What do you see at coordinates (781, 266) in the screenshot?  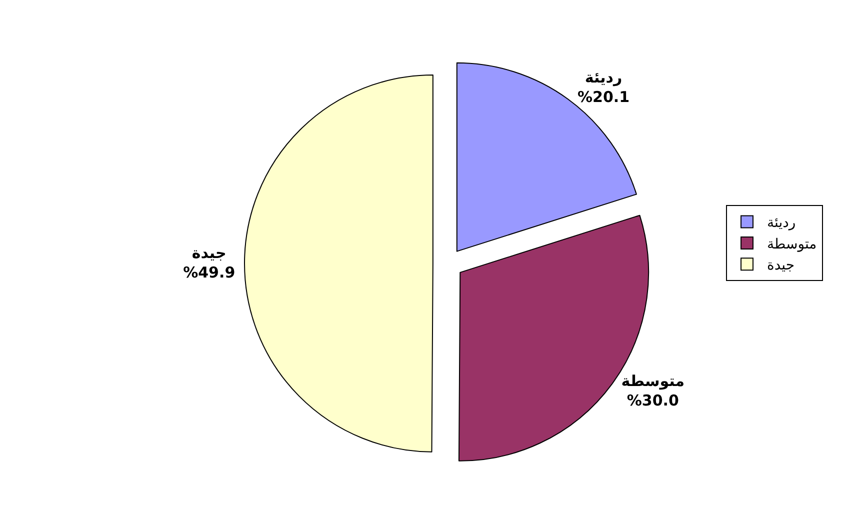 I see `legend-label: جيدة` at bounding box center [781, 266].